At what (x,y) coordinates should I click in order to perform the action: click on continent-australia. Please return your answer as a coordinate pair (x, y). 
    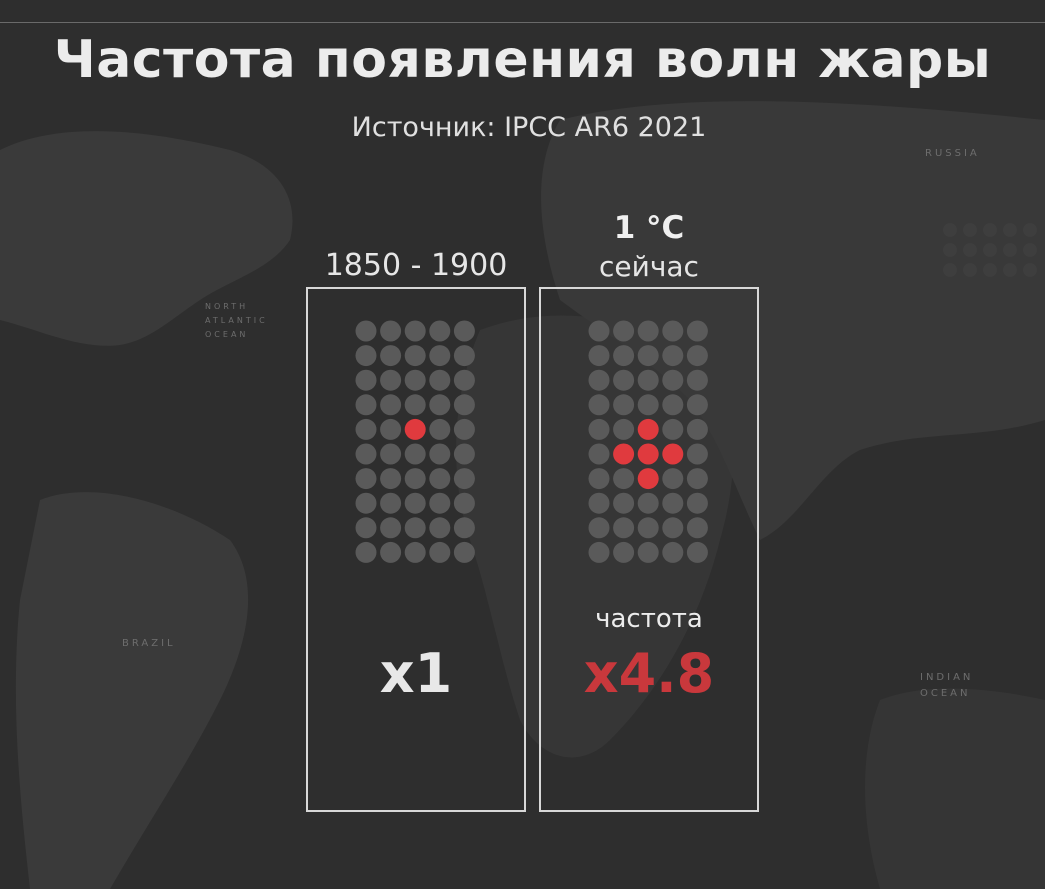
    Looking at the image, I should click on (955, 788).